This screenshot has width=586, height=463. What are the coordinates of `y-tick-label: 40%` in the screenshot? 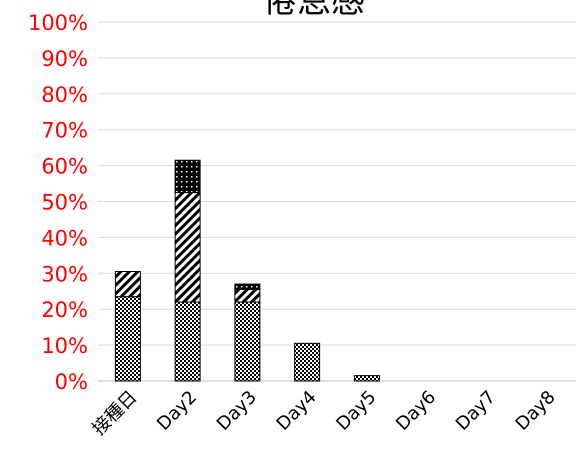 It's located at (64, 238).